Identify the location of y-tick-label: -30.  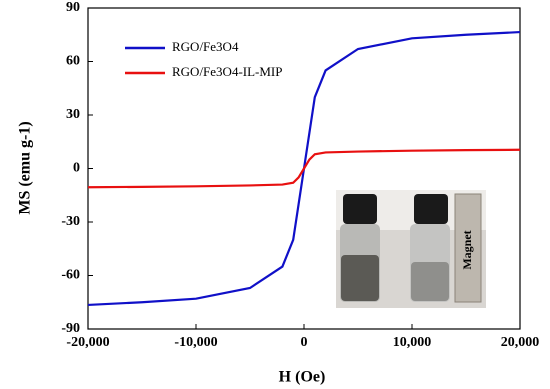
(70, 221).